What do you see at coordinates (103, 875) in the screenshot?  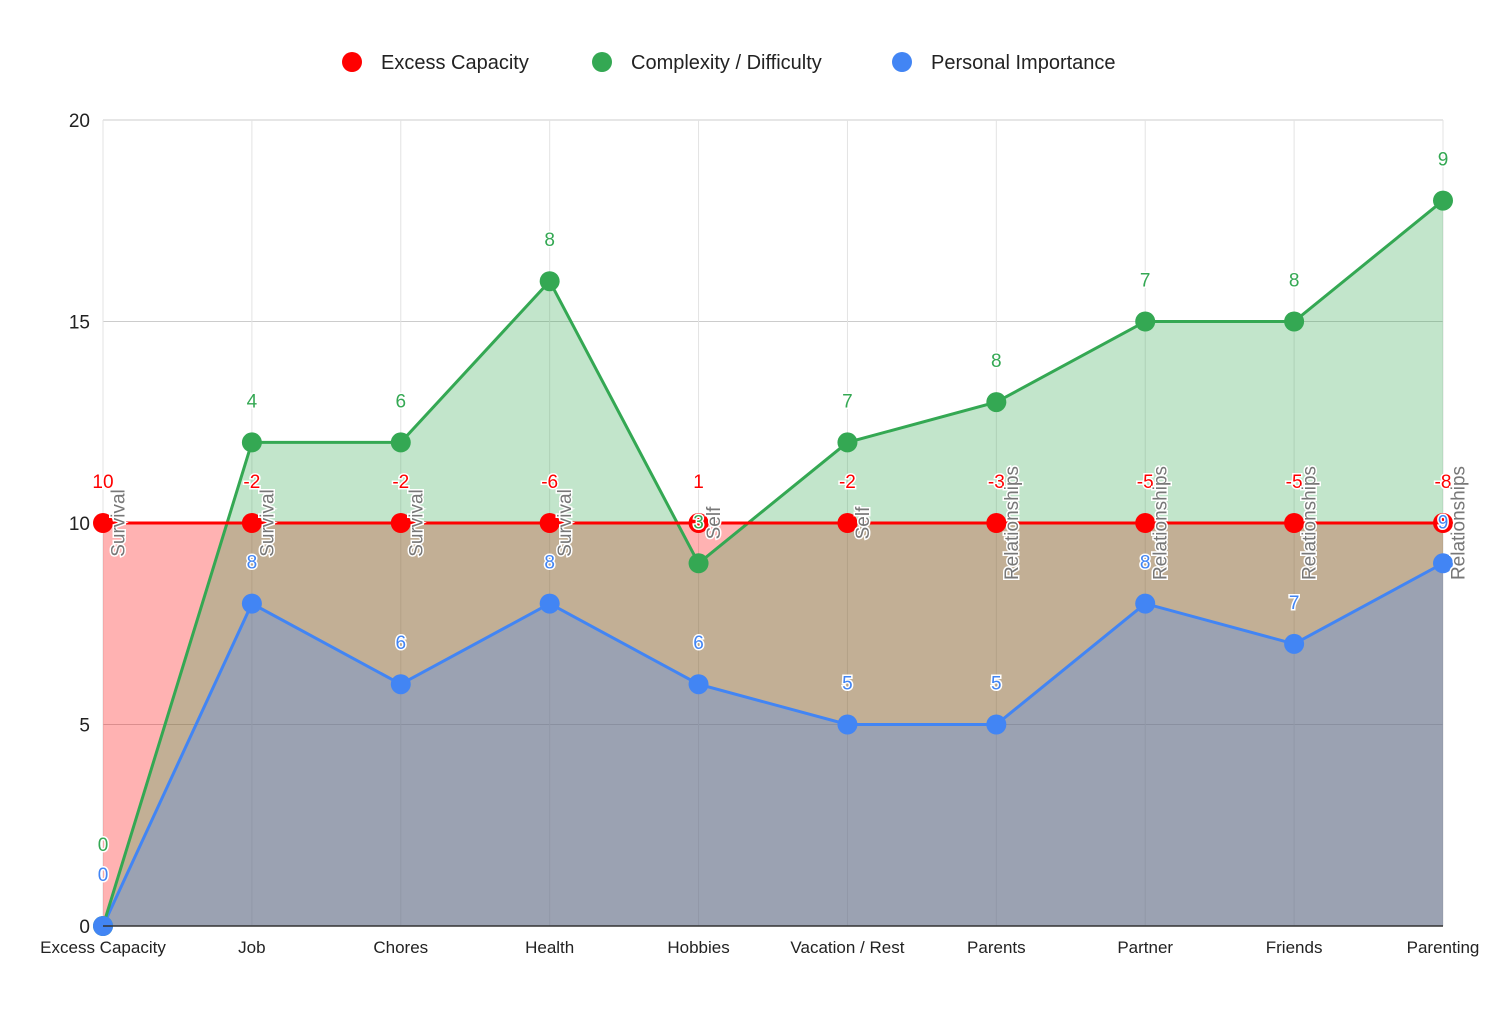 I see `data-label-personal-importance: 0` at bounding box center [103, 875].